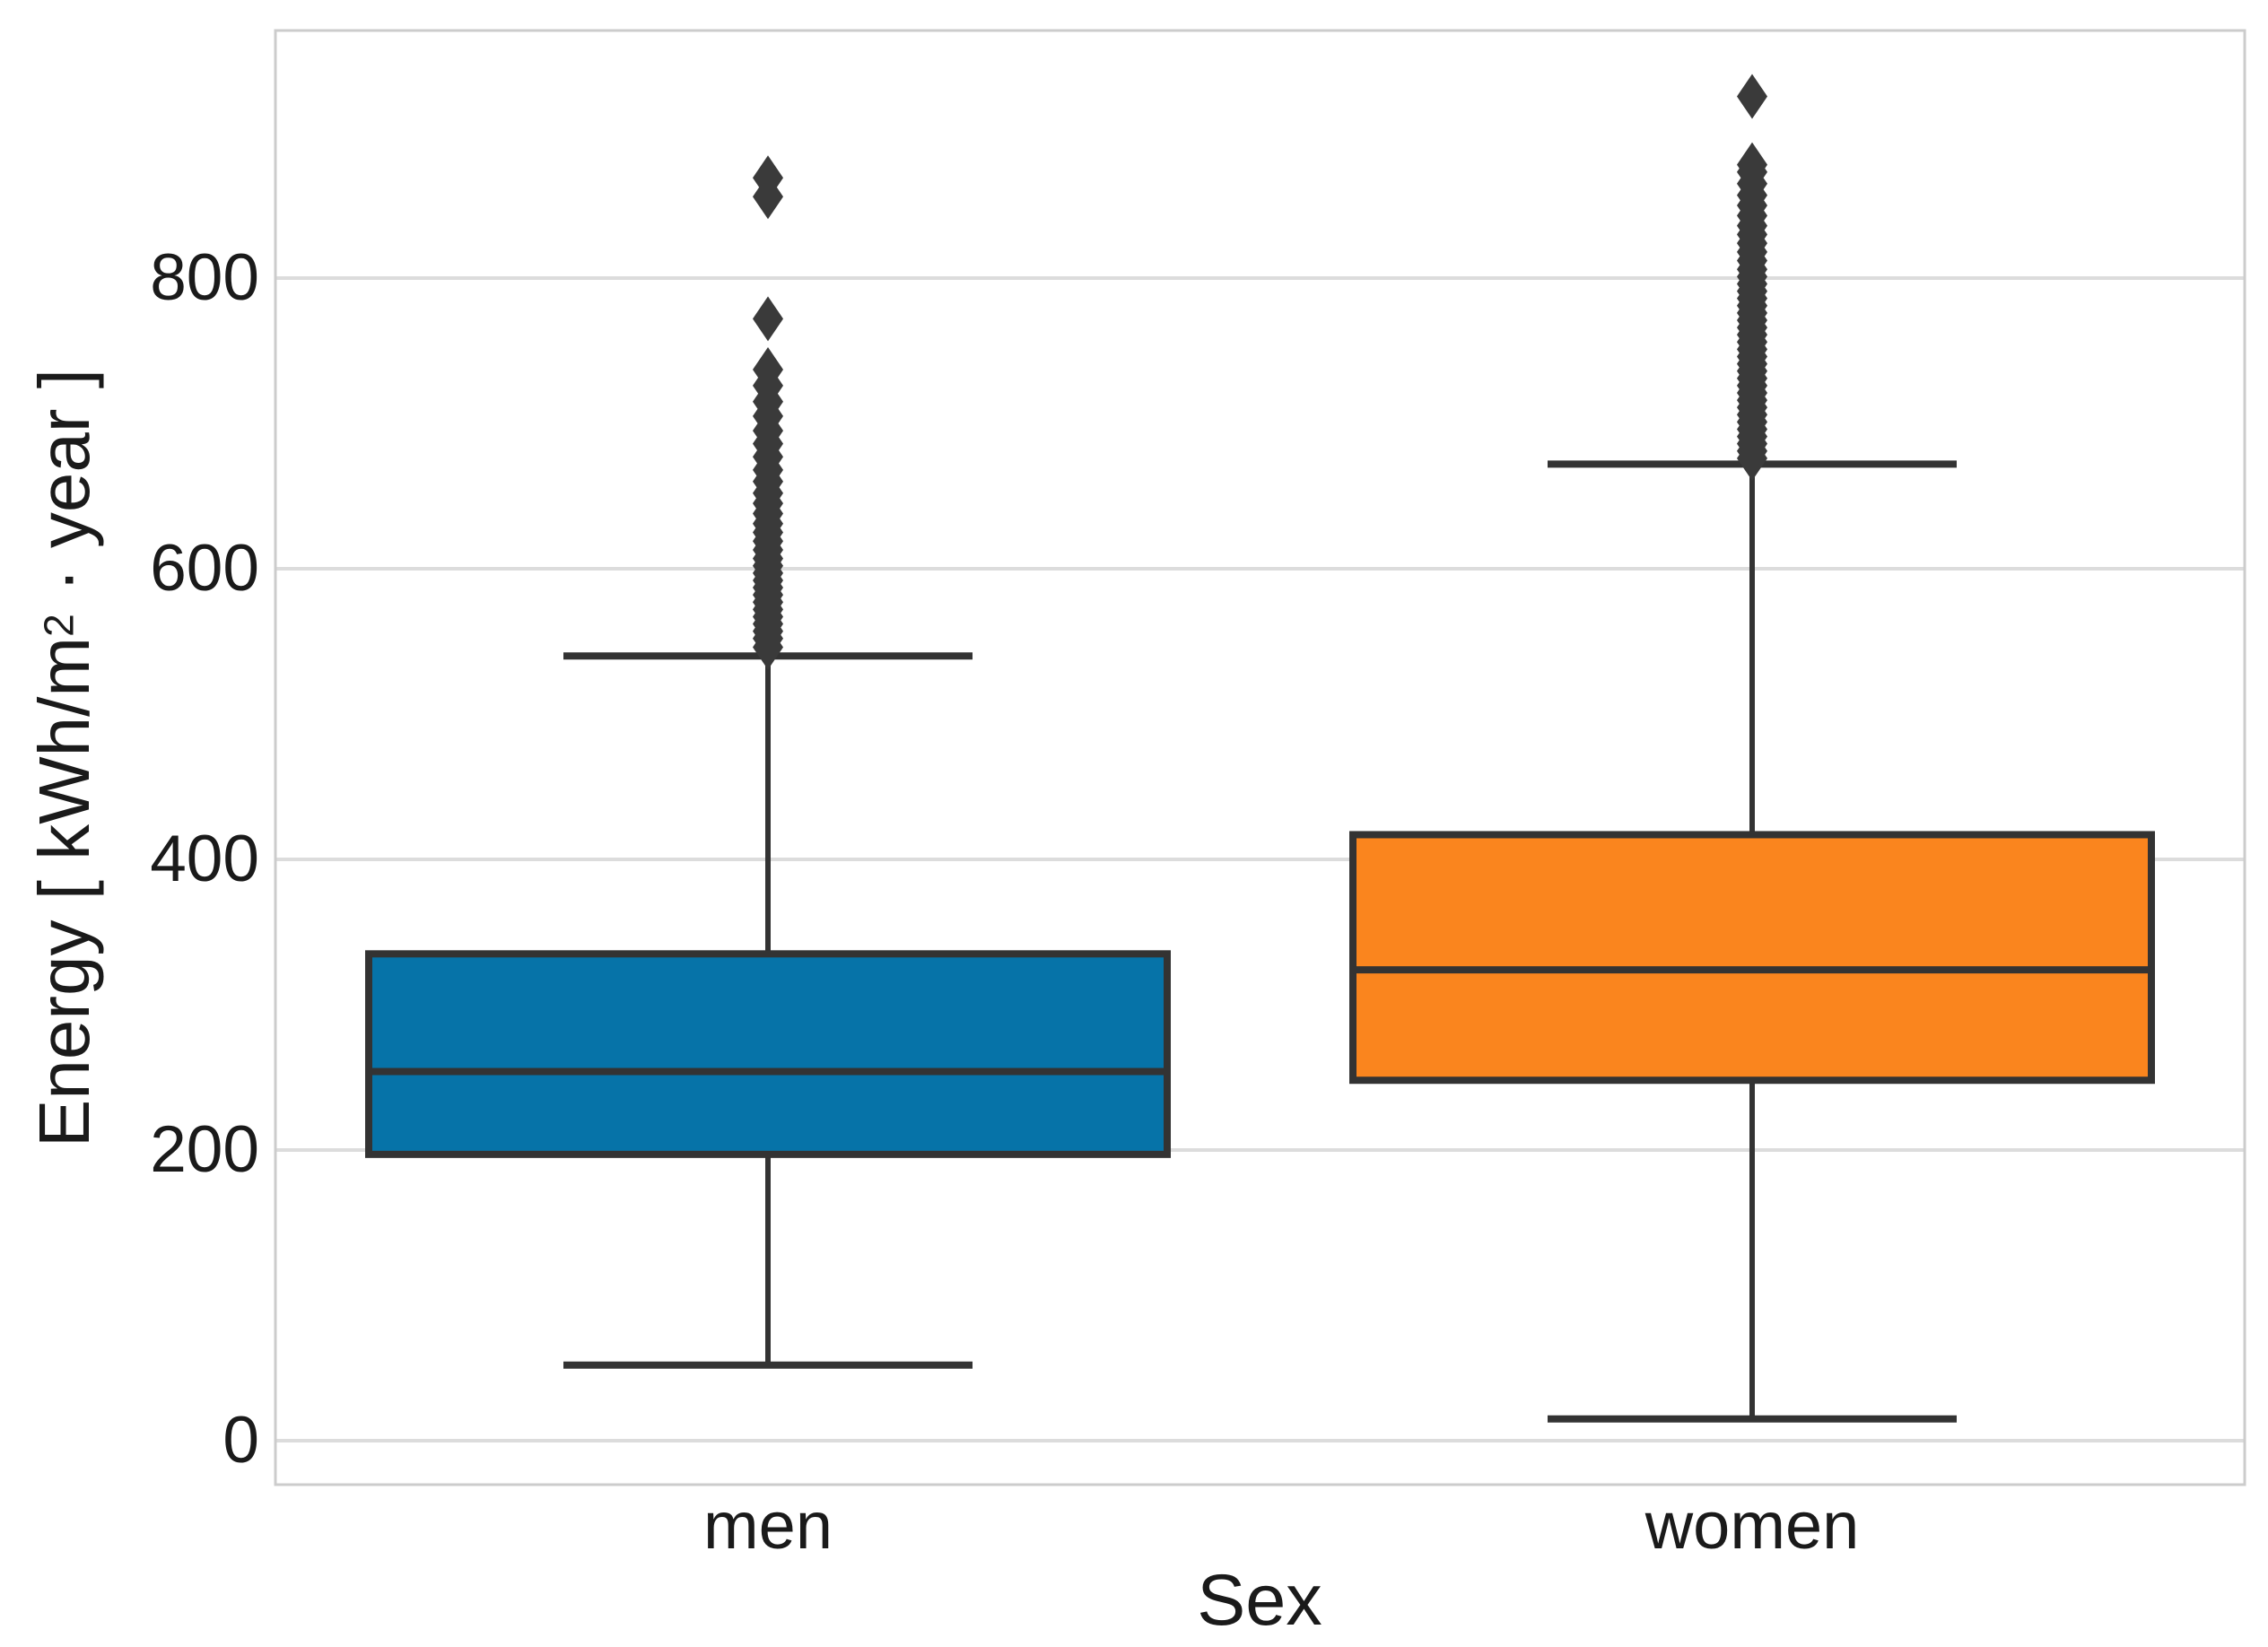 The image size is (2268, 1647). I want to click on box-women, so click(1752, 958).